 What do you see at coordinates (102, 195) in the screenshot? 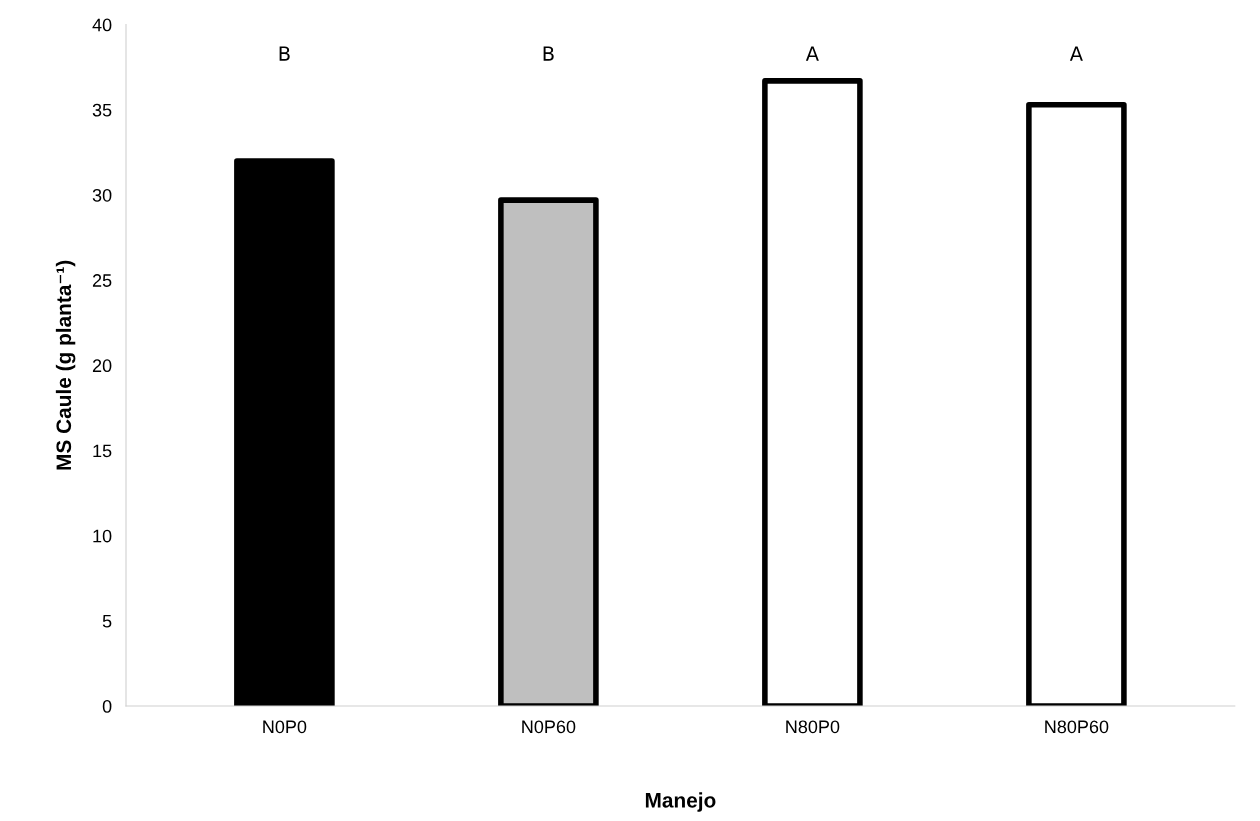
I see `y-tick-label: 30` at bounding box center [102, 195].